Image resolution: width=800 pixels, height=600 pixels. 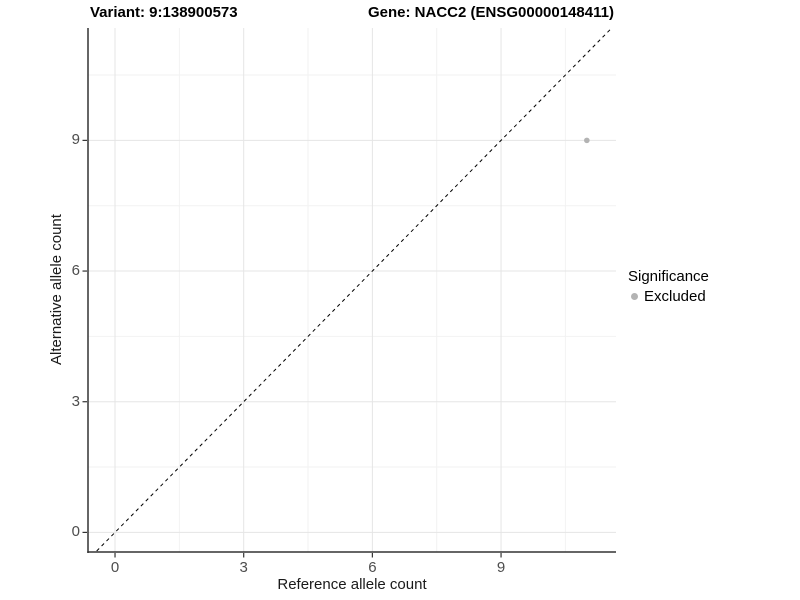 I want to click on x-tick-label: 3, so click(x=243, y=567).